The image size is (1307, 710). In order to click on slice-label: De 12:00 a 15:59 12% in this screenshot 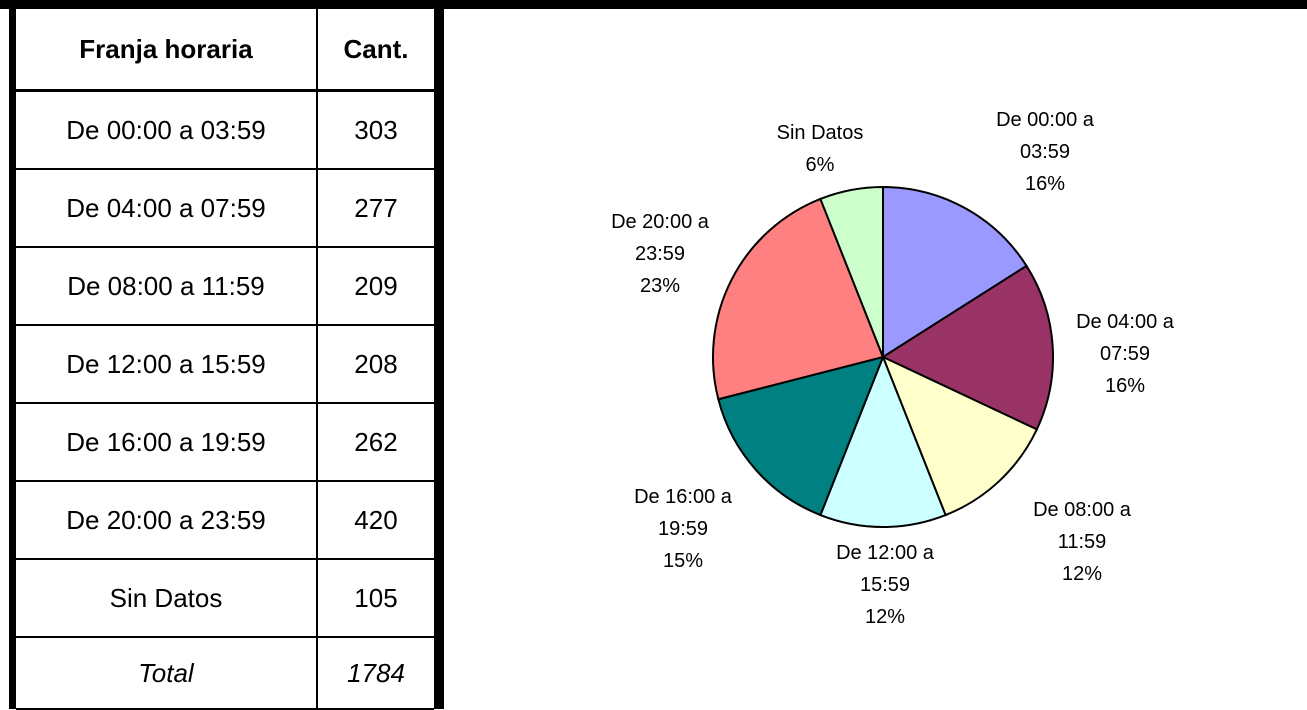, I will do `click(885, 585)`.